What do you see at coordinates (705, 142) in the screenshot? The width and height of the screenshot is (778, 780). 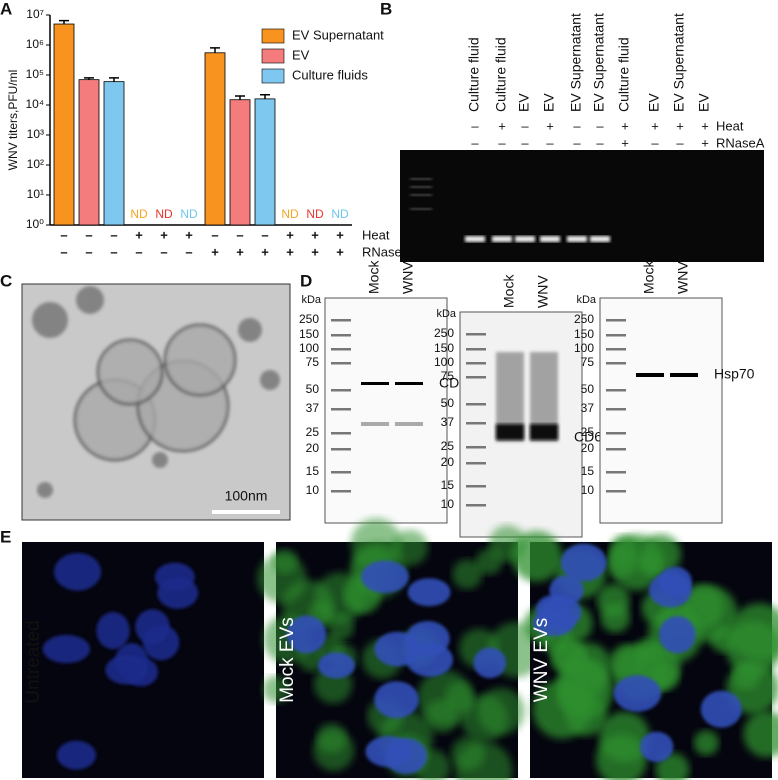 I see `lane-rnase: +` at bounding box center [705, 142].